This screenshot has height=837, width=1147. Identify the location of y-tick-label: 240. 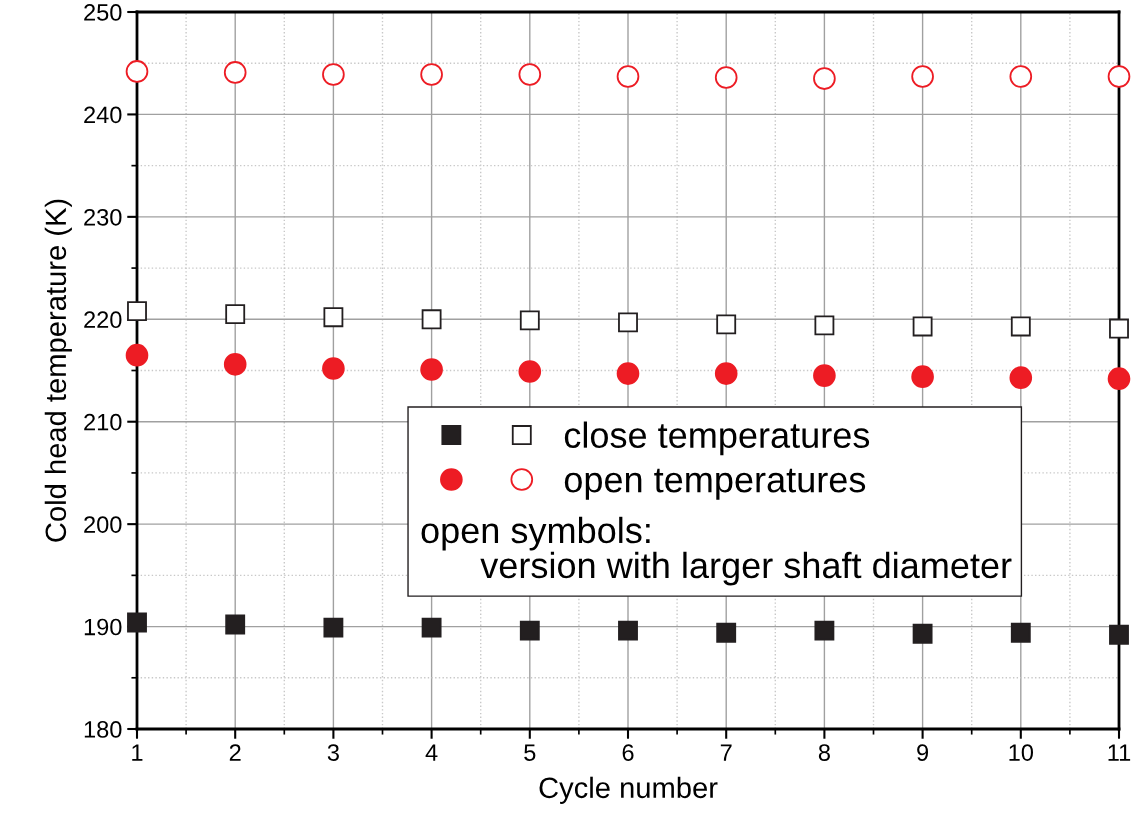
(103, 115).